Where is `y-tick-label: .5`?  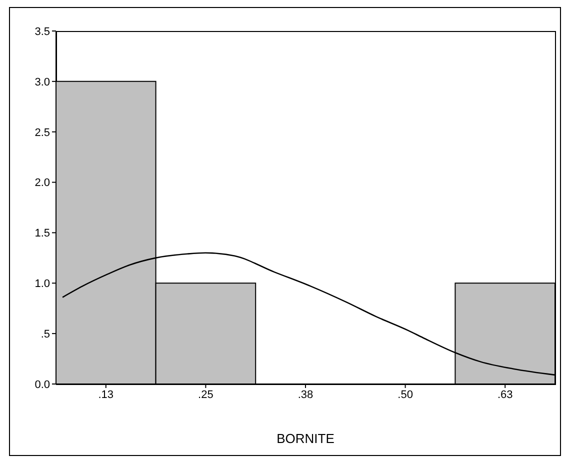 y-tick-label: .5 is located at coordinates (45, 334).